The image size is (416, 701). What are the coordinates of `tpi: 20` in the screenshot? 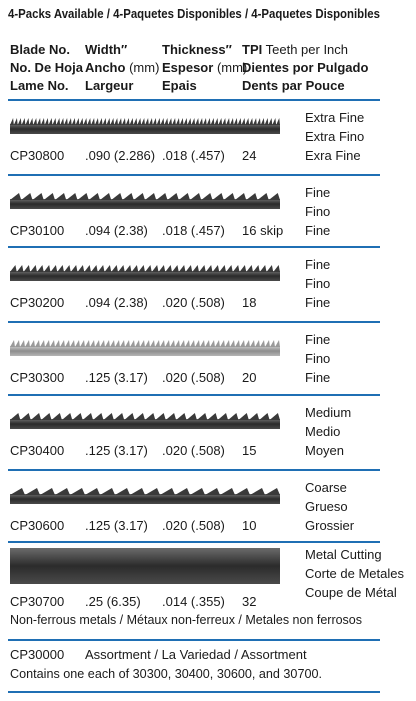 It's located at (249, 377).